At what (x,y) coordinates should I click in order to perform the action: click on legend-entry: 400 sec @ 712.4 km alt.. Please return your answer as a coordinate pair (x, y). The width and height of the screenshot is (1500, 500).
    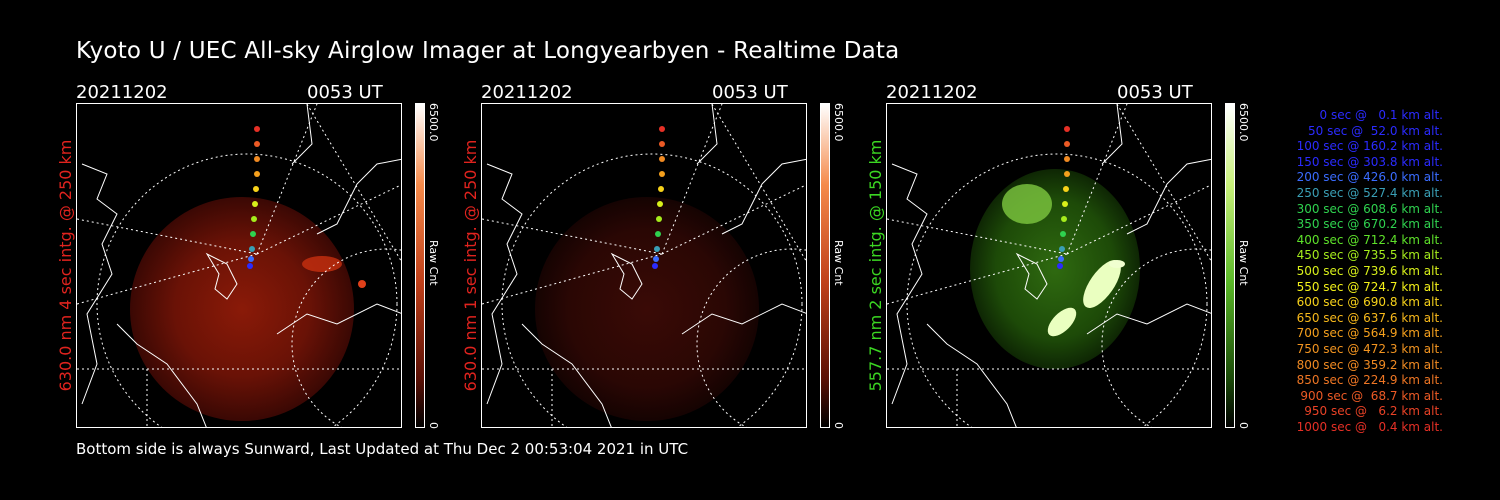
    Looking at the image, I should click on (1367, 239).